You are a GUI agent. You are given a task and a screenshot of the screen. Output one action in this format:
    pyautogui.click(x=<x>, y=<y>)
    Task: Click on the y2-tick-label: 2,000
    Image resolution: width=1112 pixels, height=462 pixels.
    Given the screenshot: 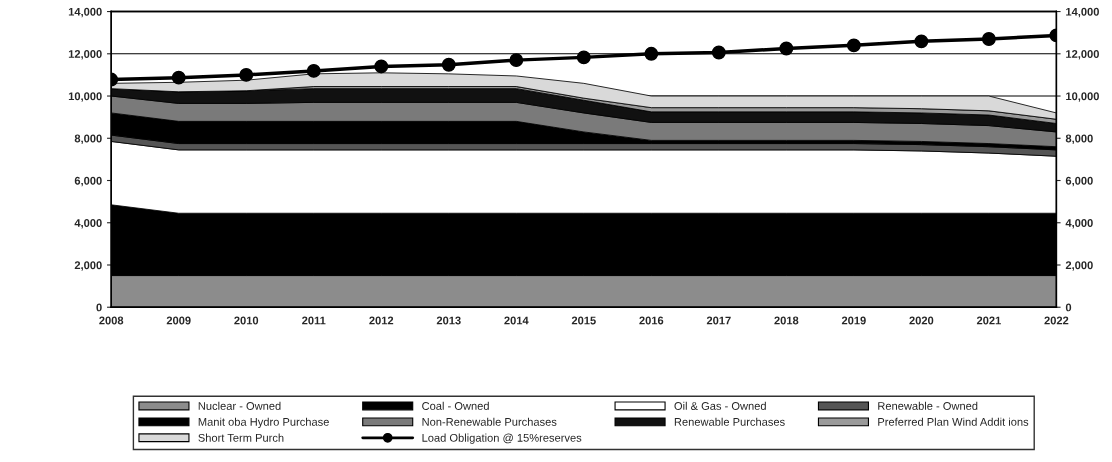 What is the action you would take?
    pyautogui.click(x=1079, y=266)
    